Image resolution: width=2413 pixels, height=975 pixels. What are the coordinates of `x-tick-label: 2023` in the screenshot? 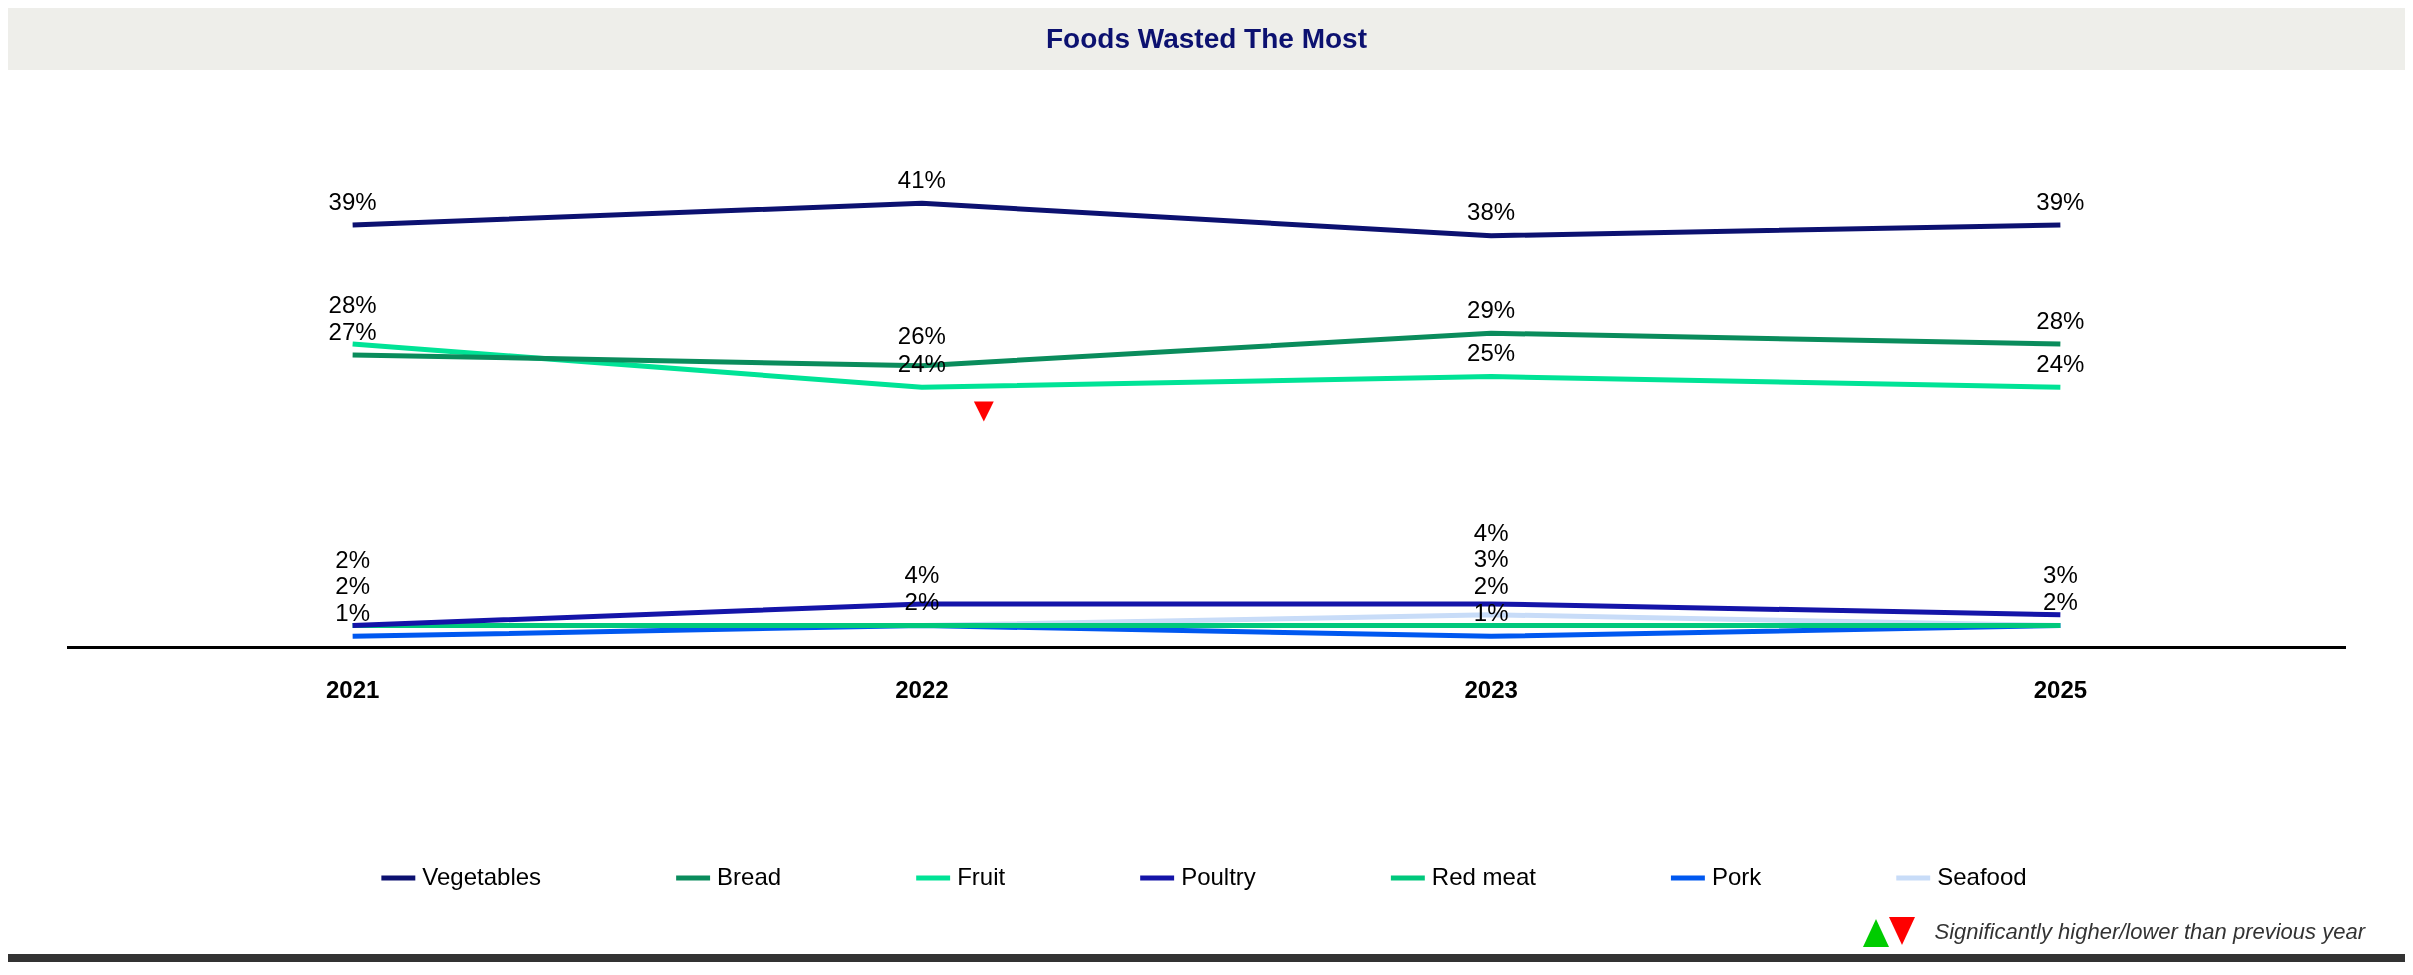 It's located at (1491, 690).